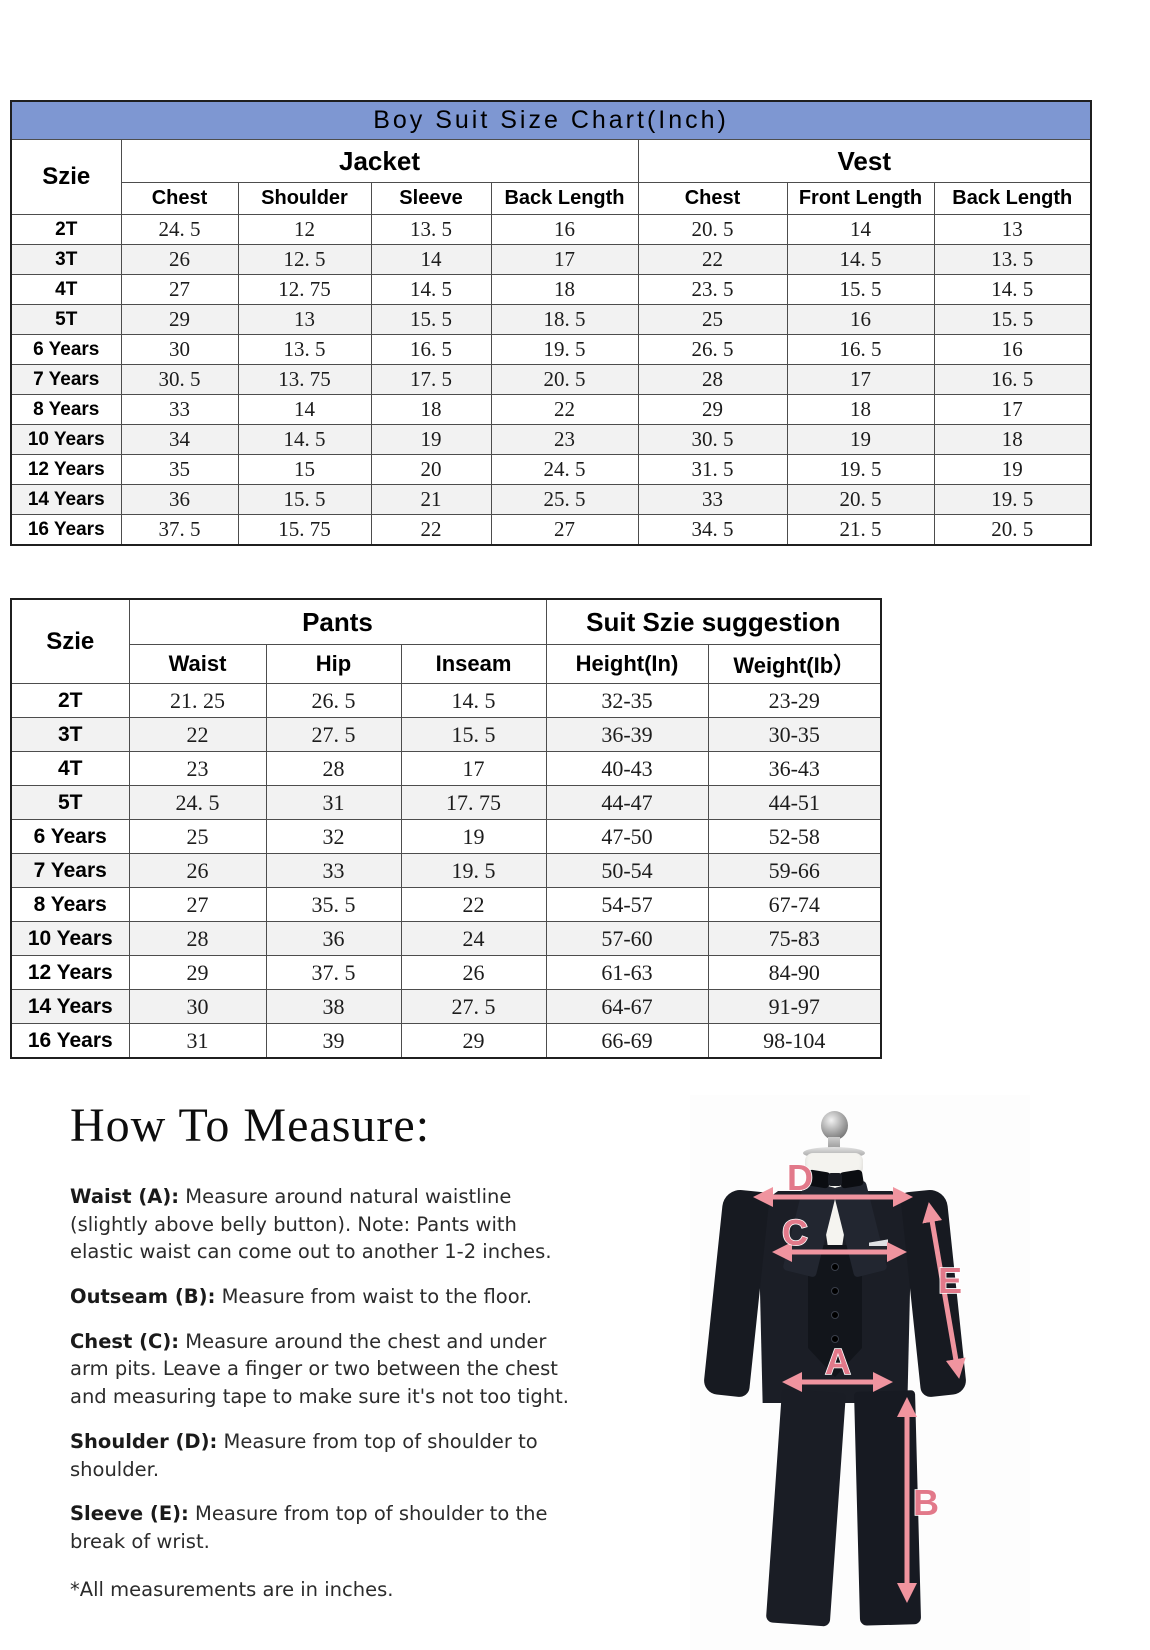 This screenshot has width=1150, height=1650. I want to click on value-cell: 36-43, so click(794, 768).